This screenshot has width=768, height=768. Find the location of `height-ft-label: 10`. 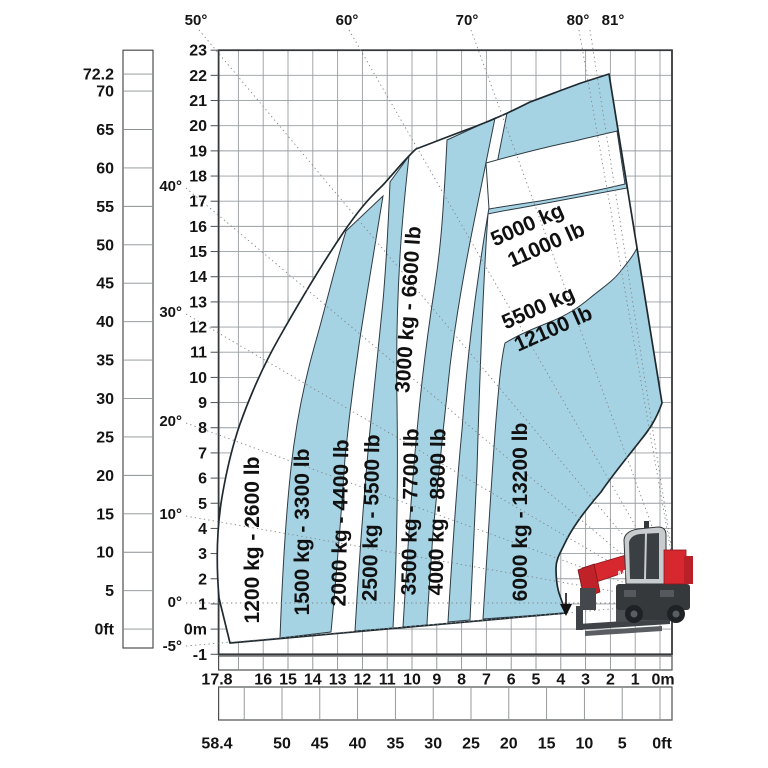

height-ft-label: 10 is located at coordinates (105, 553).